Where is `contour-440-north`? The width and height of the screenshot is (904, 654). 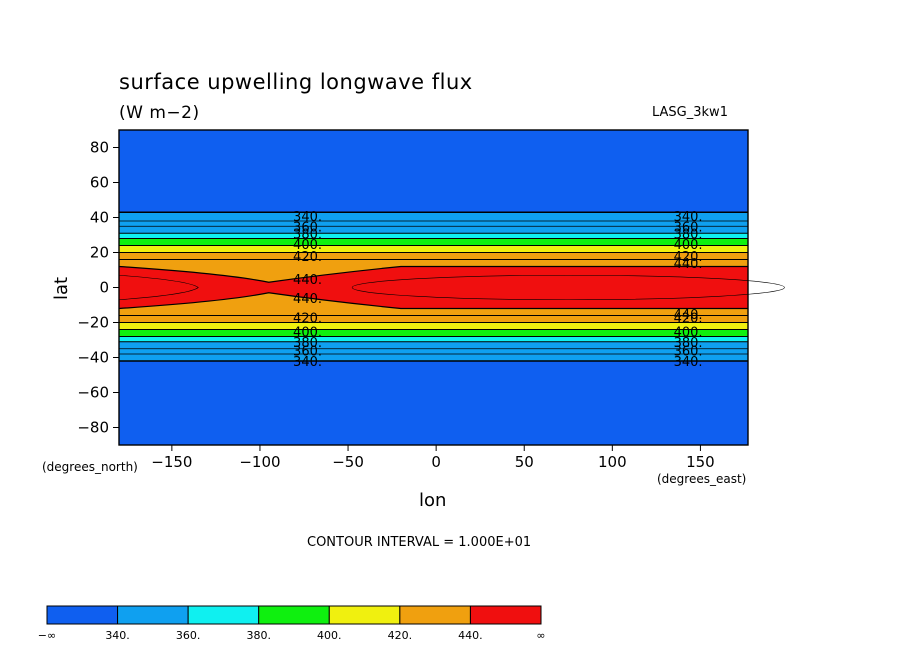 contour-440-north is located at coordinates (433, 274).